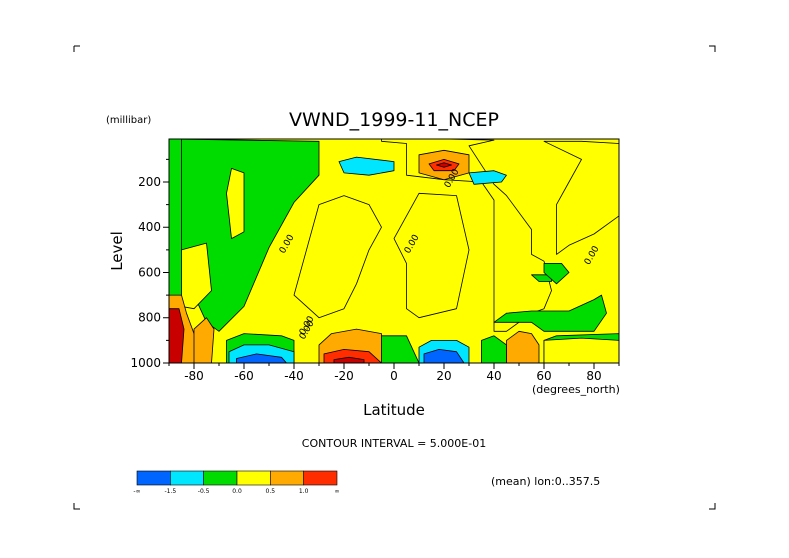  Describe the element at coordinates (394, 410) in the screenshot. I see `x-axis-label: Latitude` at that location.